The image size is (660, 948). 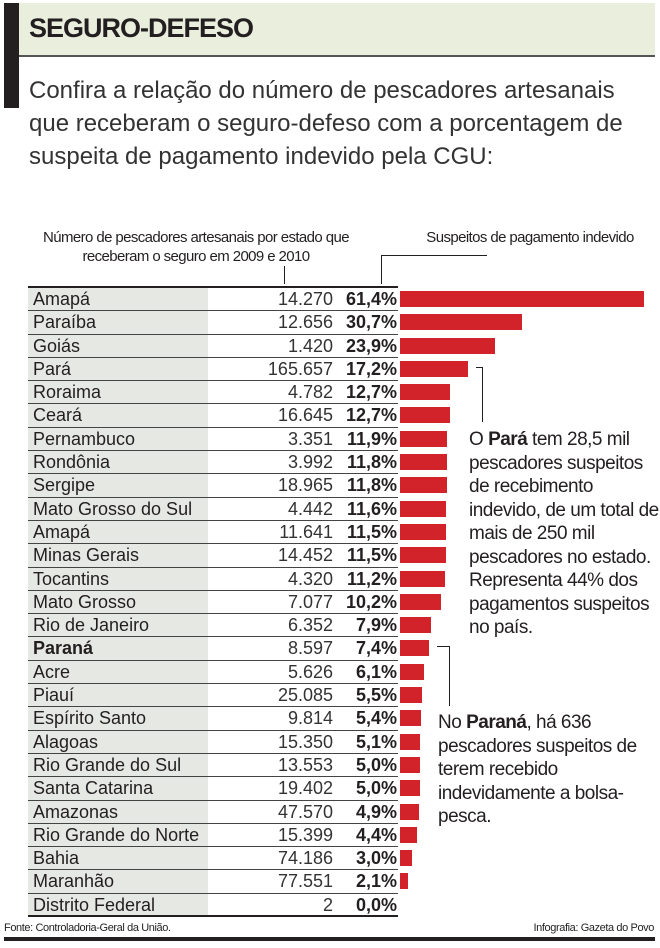 I want to click on count-value: 19.402, so click(x=305, y=788).